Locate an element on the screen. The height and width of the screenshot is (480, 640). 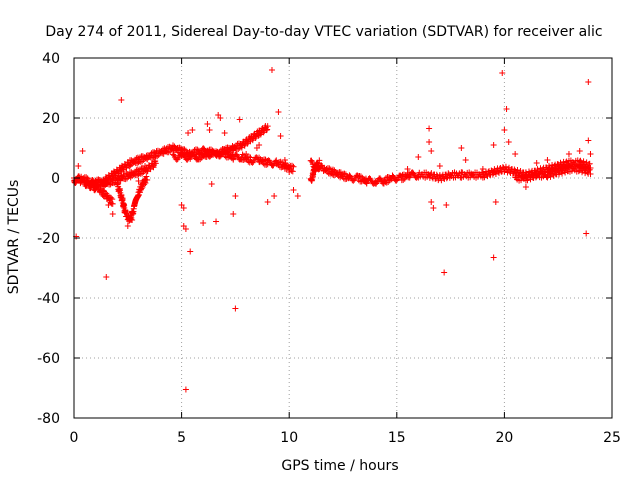
x-tick-labels: 0 5 10 15 20 25 is located at coordinates (345, 438).